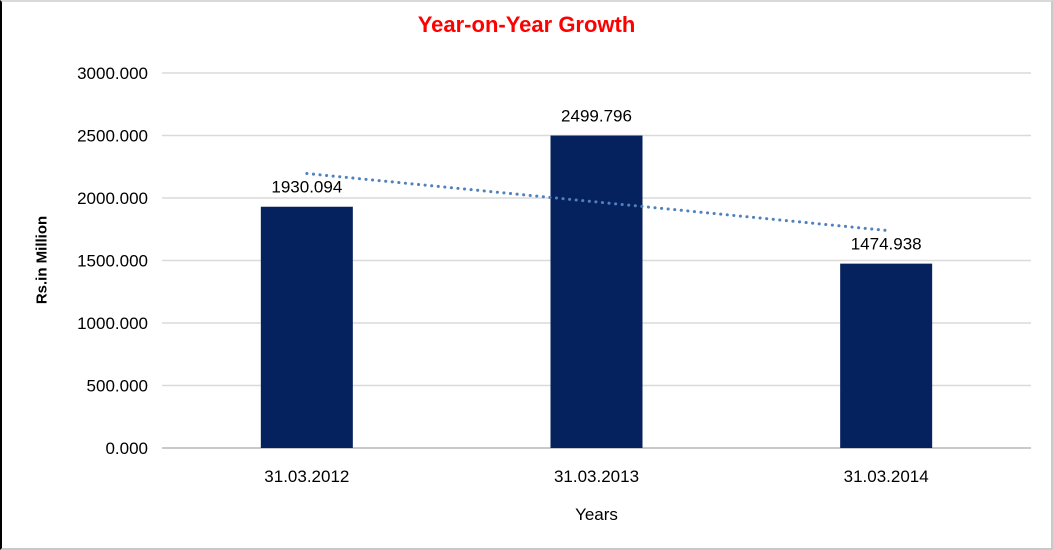 The height and width of the screenshot is (550, 1053). I want to click on x-tick-label: 31.03.2012, so click(306, 476).